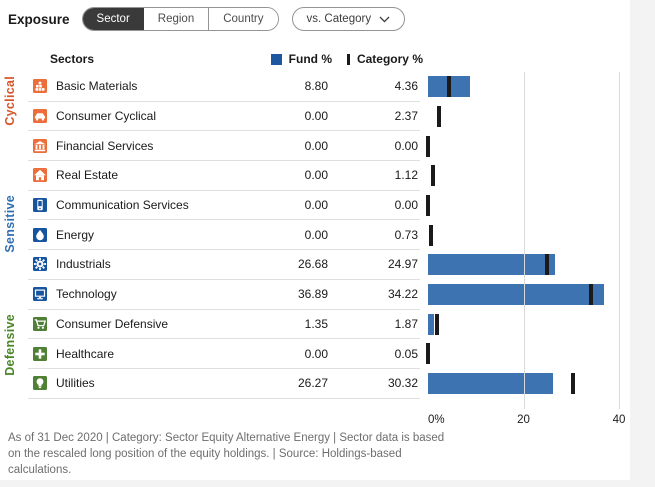 The width and height of the screenshot is (655, 487). What do you see at coordinates (389, 59) in the screenshot?
I see `column-header-category-label: Category %` at bounding box center [389, 59].